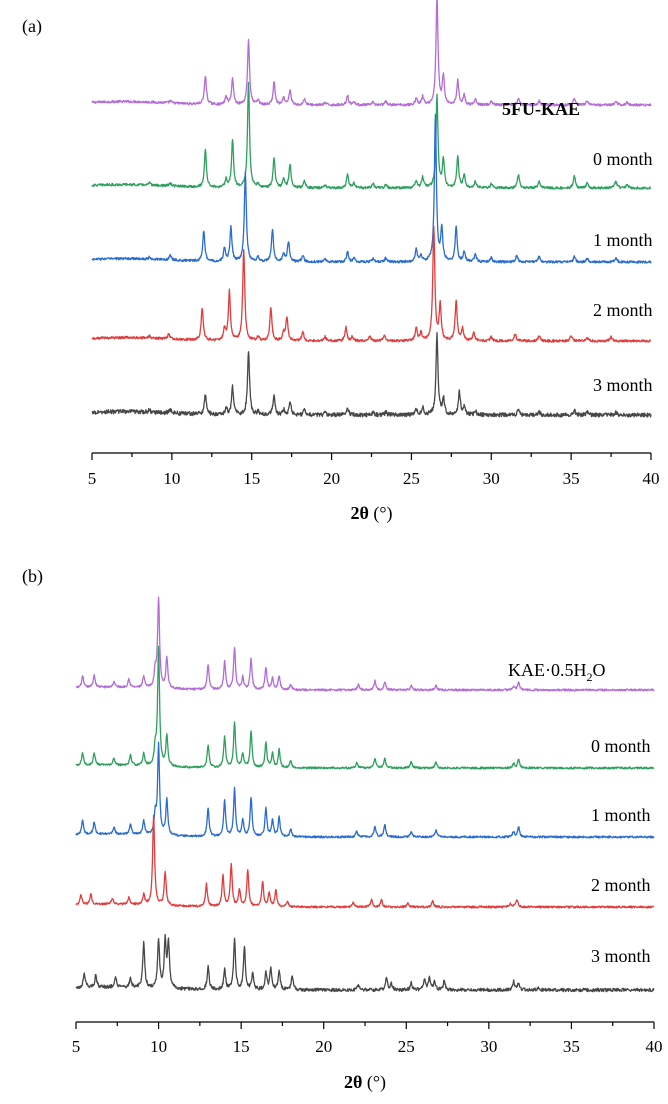 The height and width of the screenshot is (1104, 668). I want to click on series-label: 5FU-KAE, so click(541, 109).